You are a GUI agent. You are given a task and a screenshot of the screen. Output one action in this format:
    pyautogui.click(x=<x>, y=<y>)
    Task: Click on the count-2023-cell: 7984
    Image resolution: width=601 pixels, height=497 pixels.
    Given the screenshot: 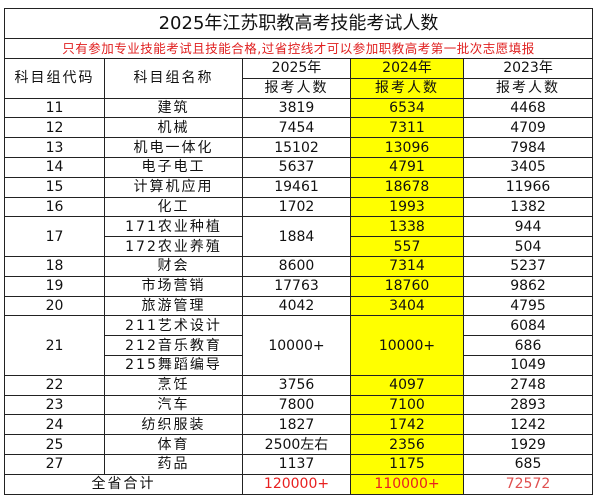 What is the action you would take?
    pyautogui.click(x=528, y=147)
    